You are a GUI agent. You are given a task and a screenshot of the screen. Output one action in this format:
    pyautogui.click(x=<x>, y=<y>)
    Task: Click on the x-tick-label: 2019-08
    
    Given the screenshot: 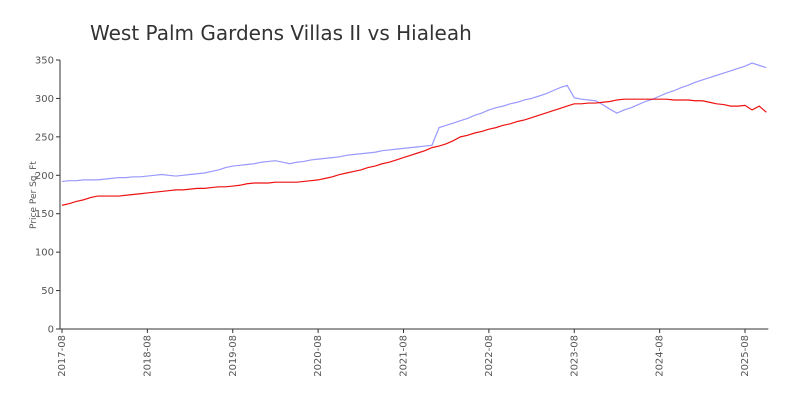 What is the action you would take?
    pyautogui.click(x=233, y=356)
    